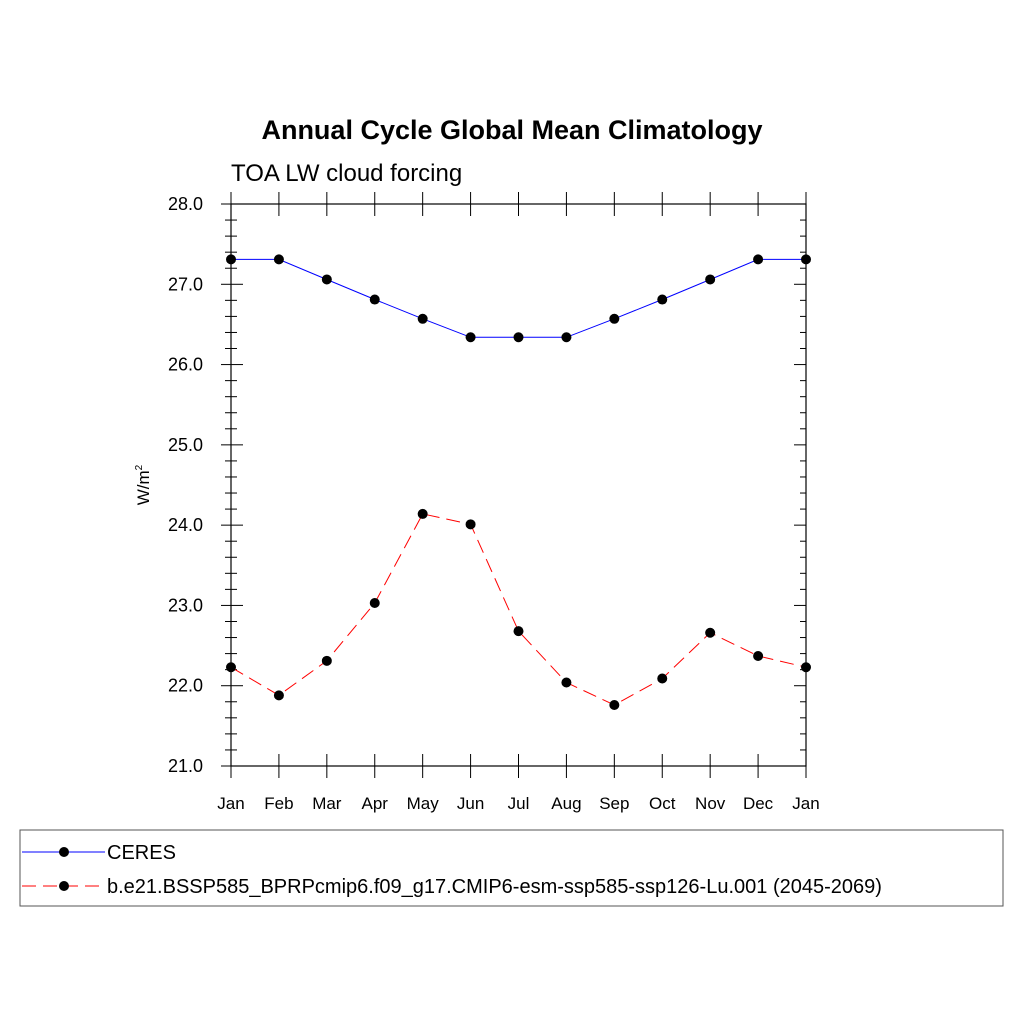 The image size is (1024, 1024). What do you see at coordinates (143, 487) in the screenshot?
I see `y-axis-label-text: W/m` at bounding box center [143, 487].